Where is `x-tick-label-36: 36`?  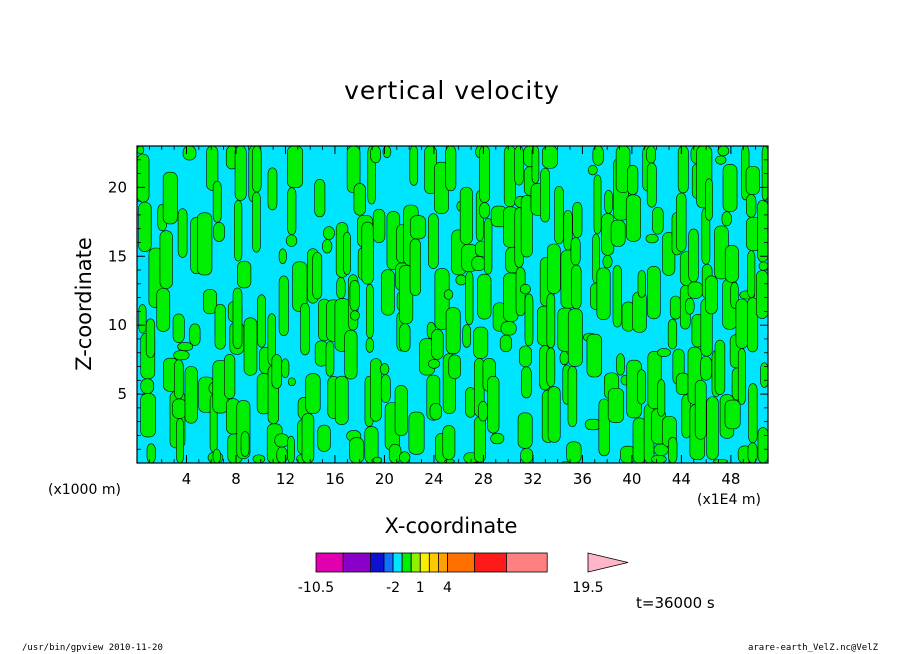
x-tick-label-36: 36 is located at coordinates (582, 479).